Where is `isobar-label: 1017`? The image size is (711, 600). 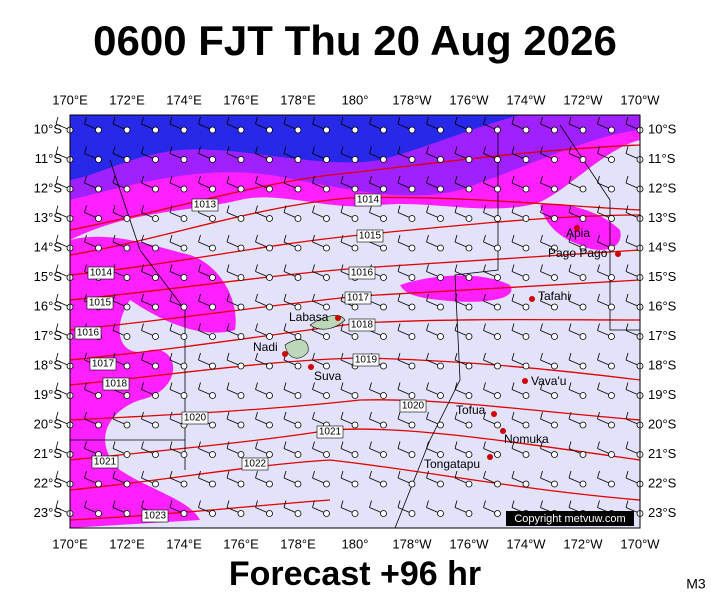
isobar-label: 1017 is located at coordinates (358, 298).